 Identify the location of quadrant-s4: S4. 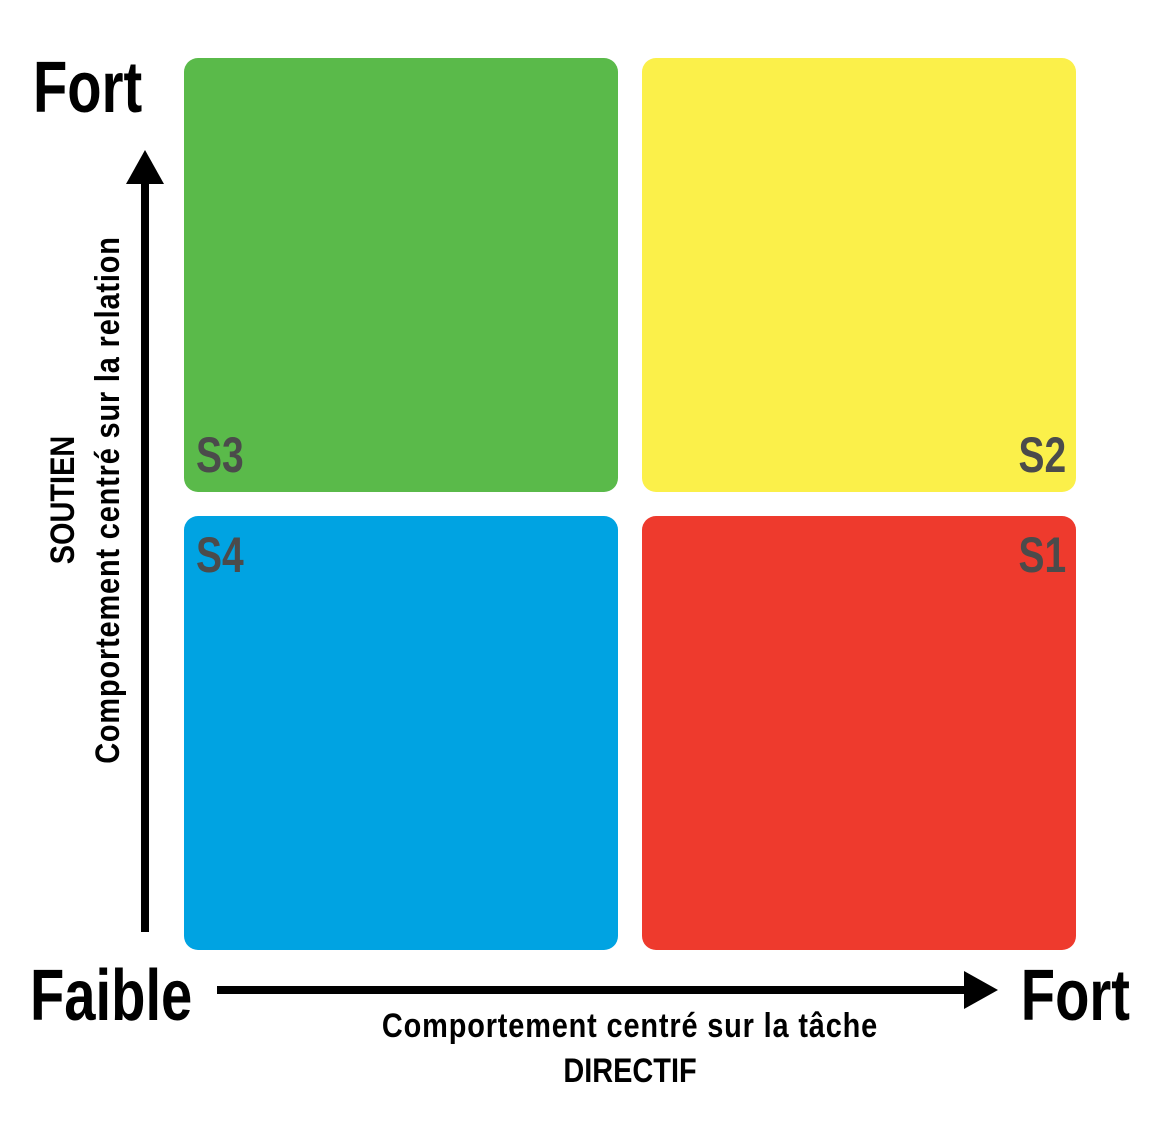
(401, 733).